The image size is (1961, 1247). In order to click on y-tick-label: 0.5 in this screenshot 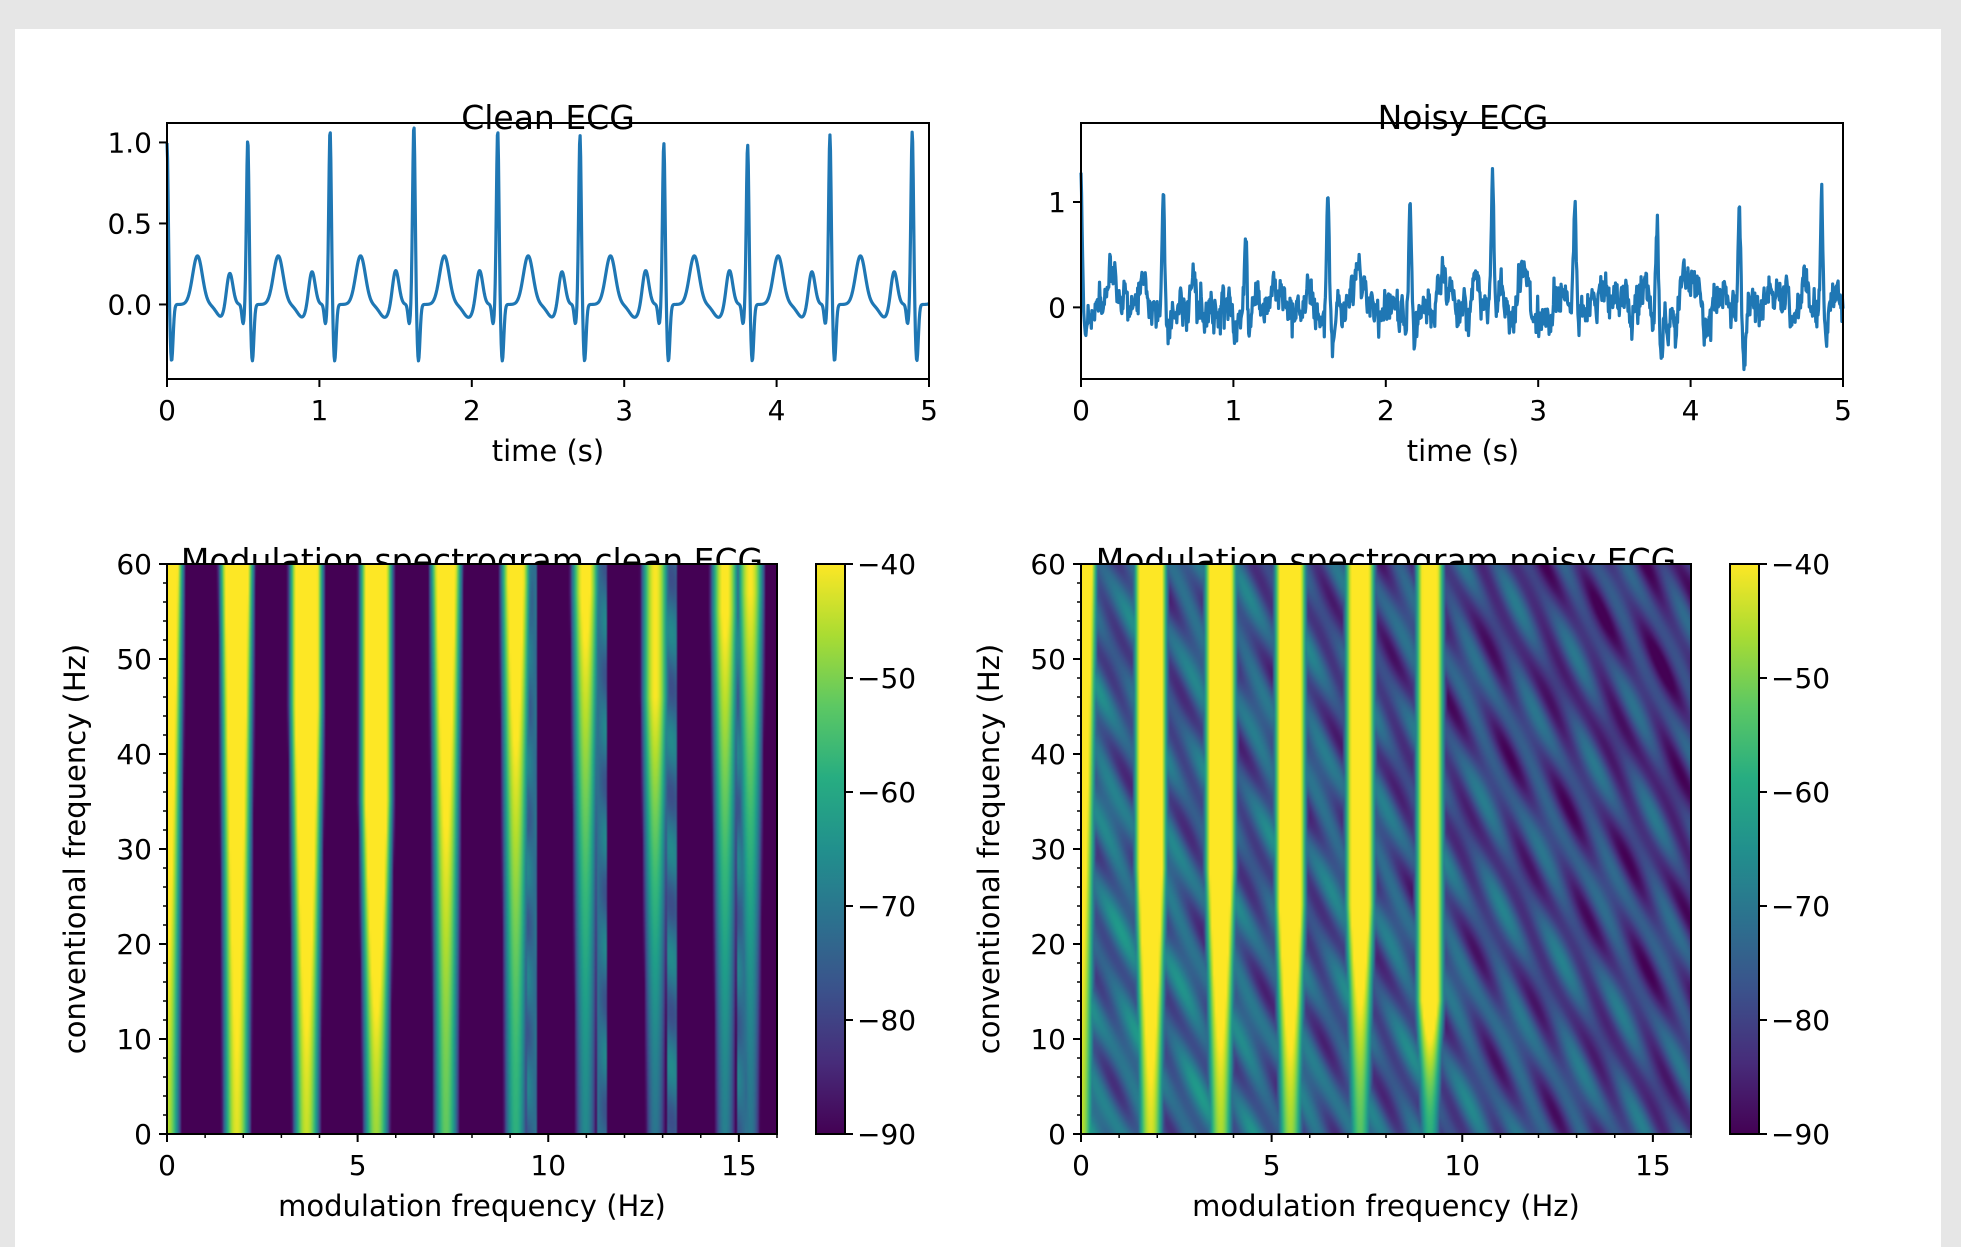, I will do `click(129, 223)`.